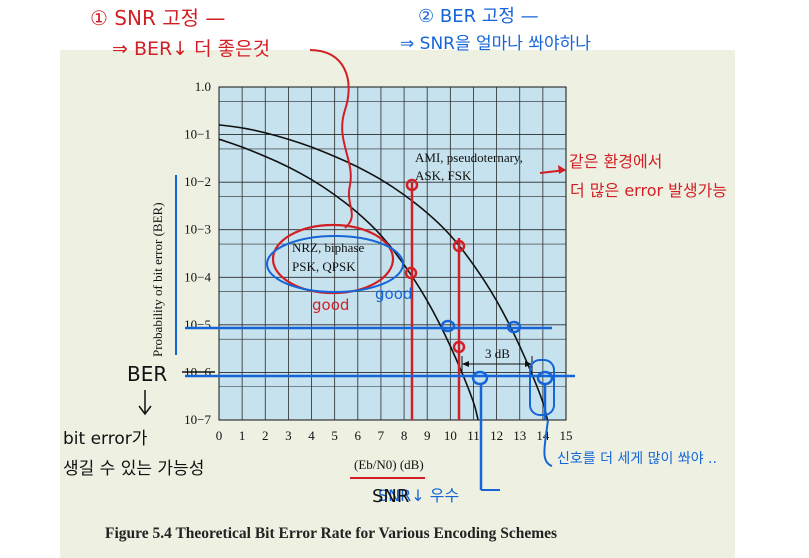 This screenshot has width=809, height=558. I want to click on x-tick-label: 1, so click(242, 435).